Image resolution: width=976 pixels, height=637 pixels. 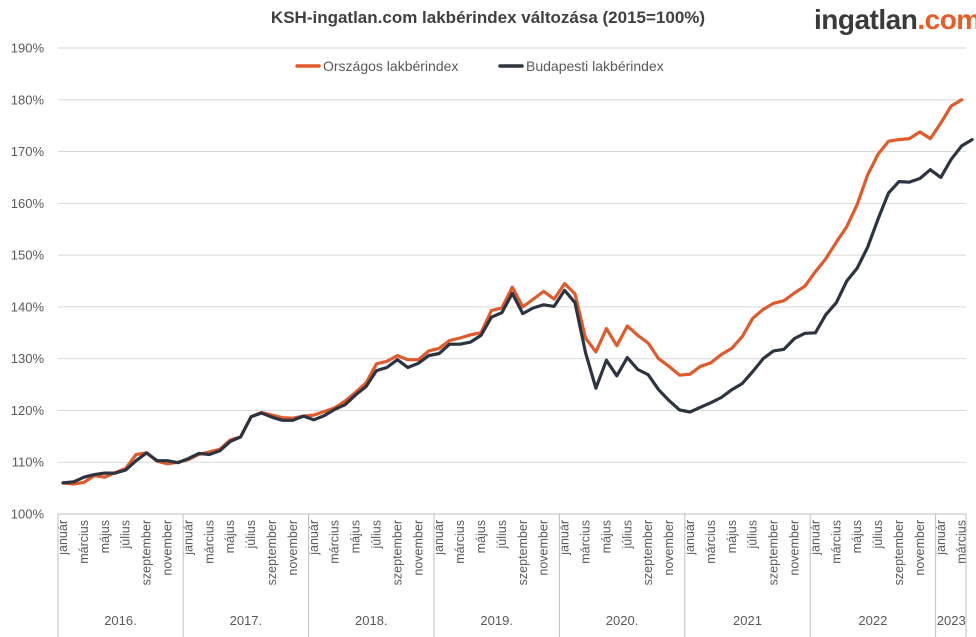 What do you see at coordinates (28, 358) in the screenshot?
I see `y-tick-label: 130%` at bounding box center [28, 358].